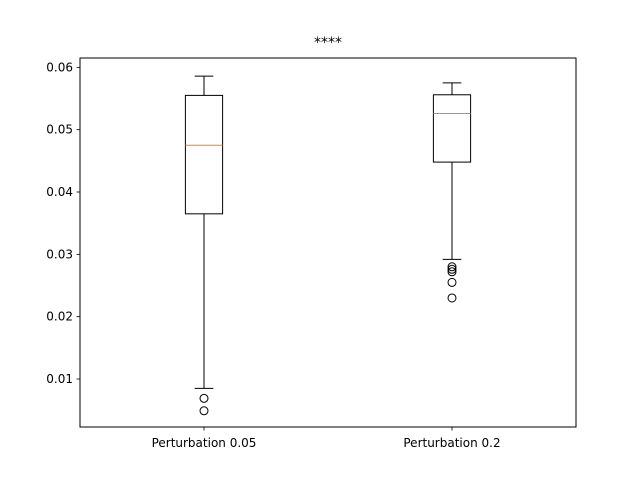  Describe the element at coordinates (59, 192) in the screenshot. I see `y-tick-label: 0.04` at that location.